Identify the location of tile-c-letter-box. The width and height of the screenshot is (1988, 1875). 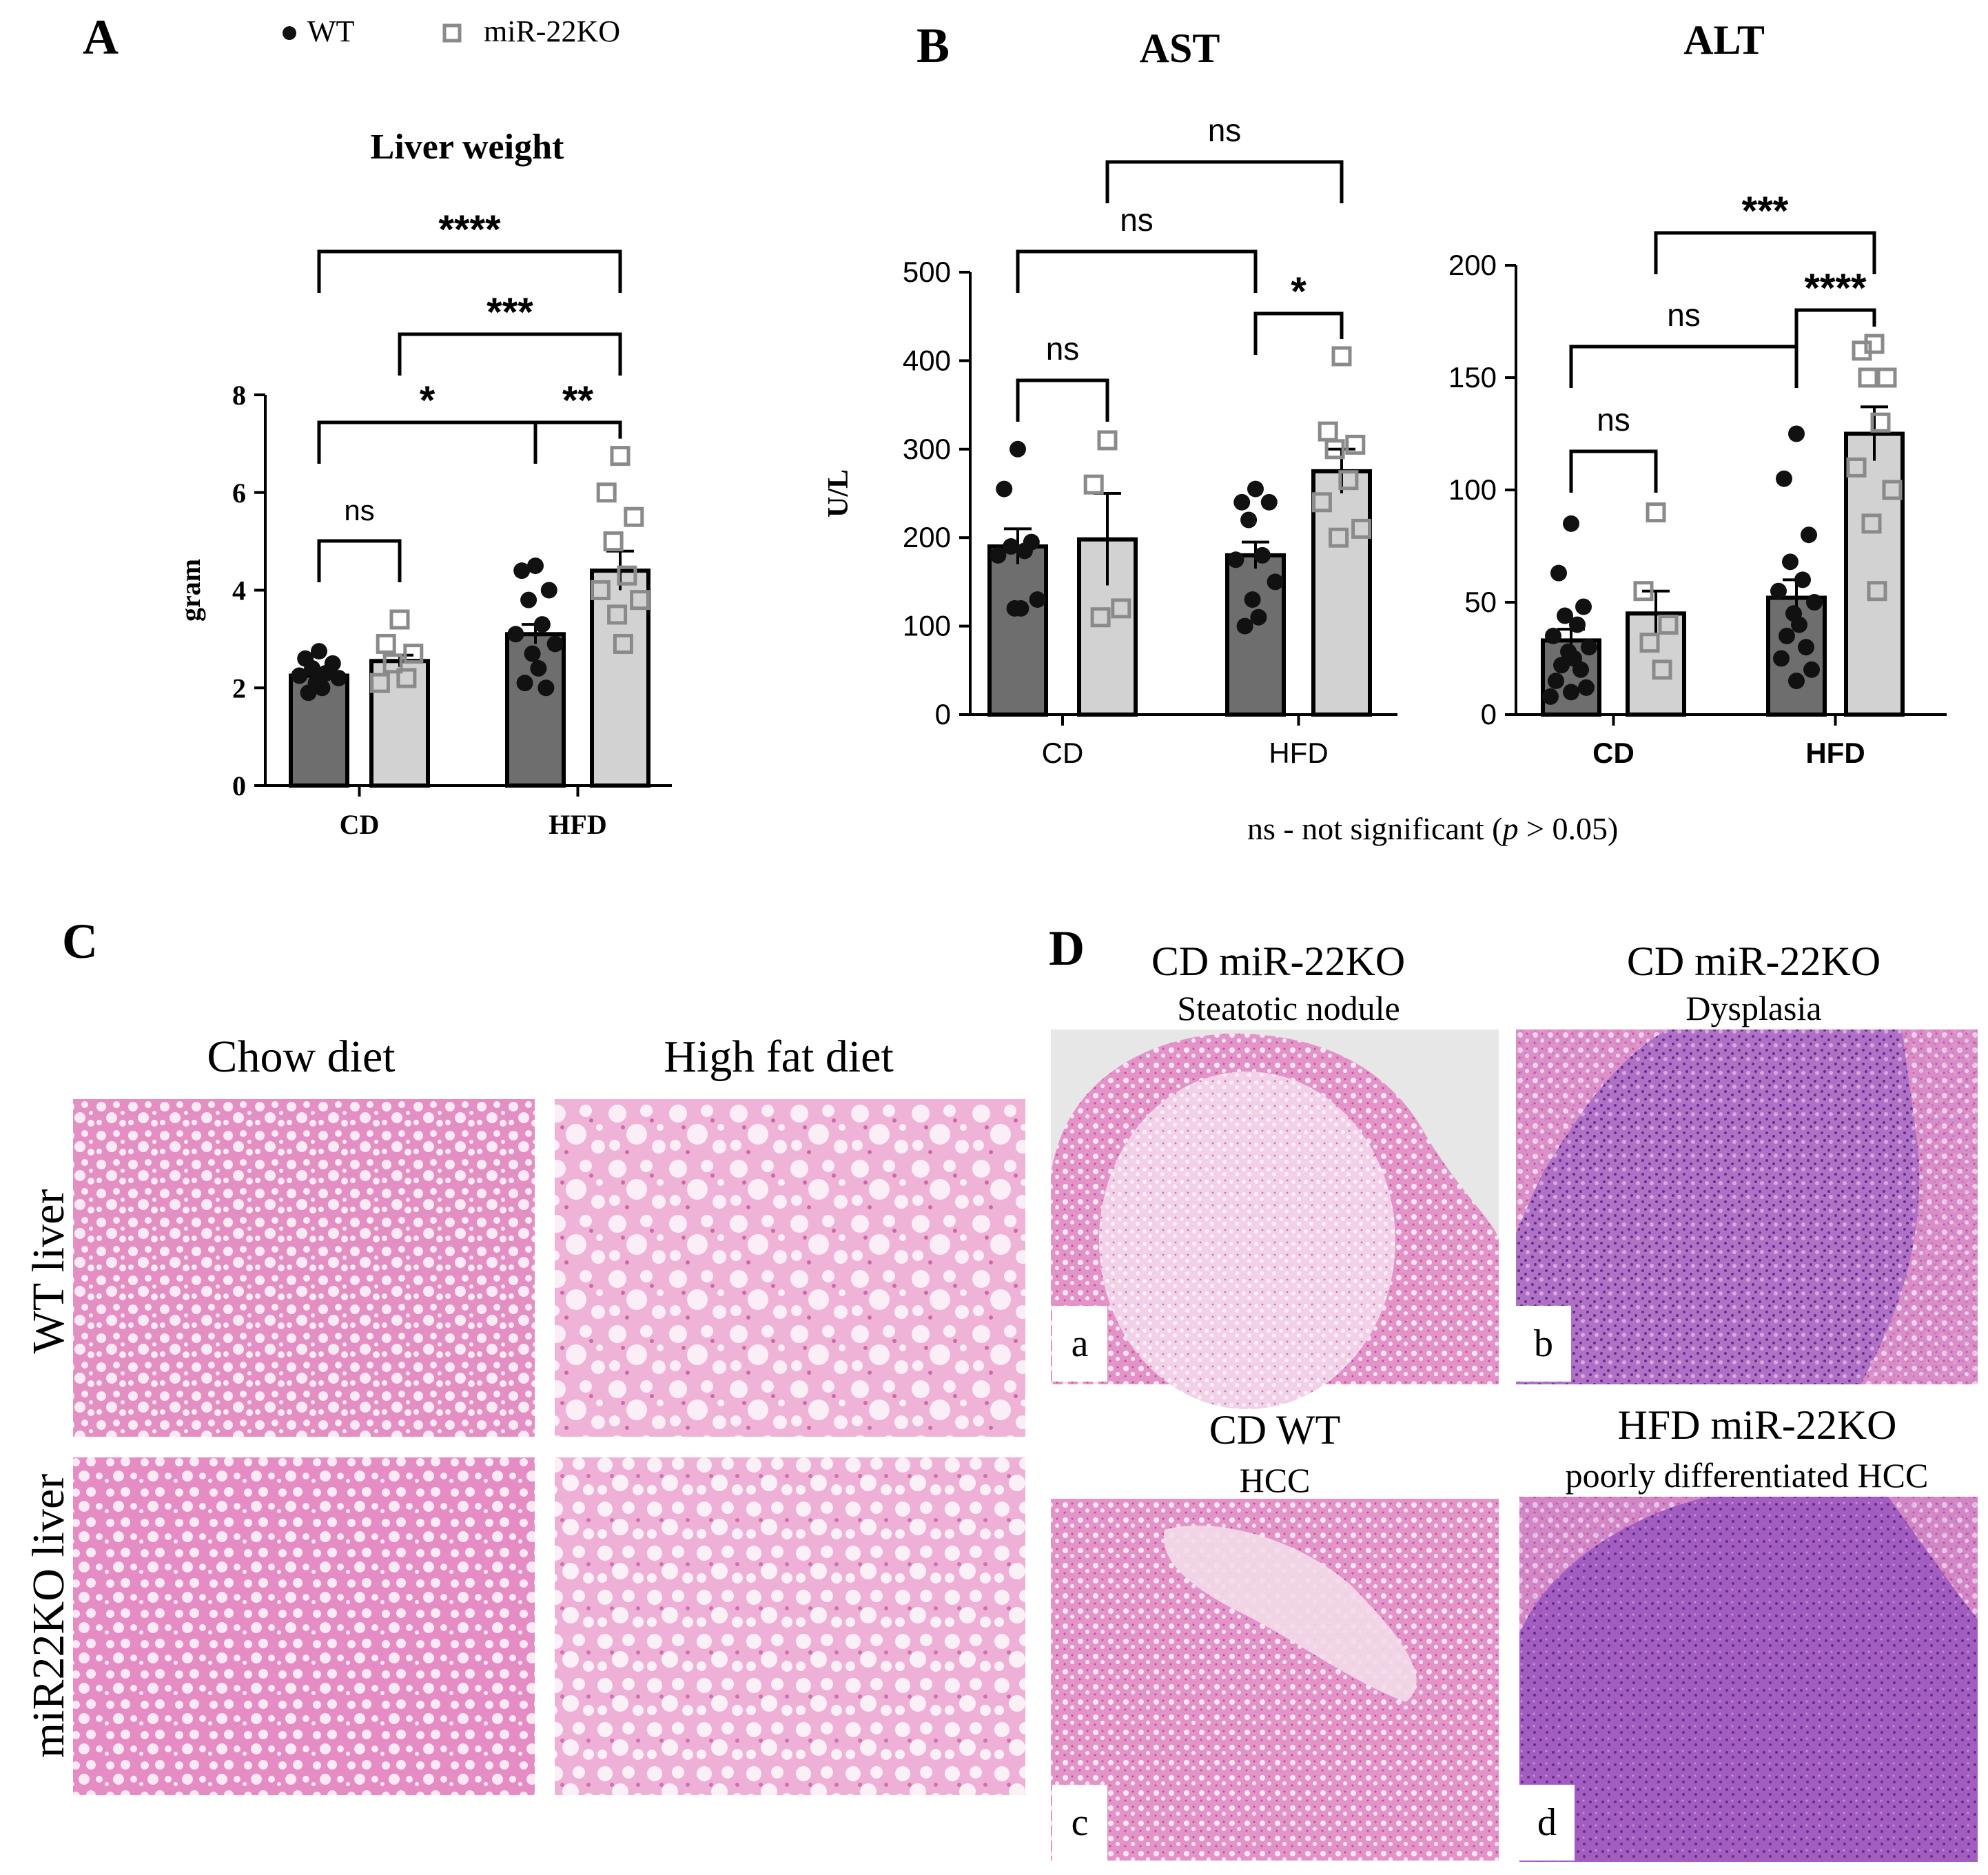
(1079, 1823).